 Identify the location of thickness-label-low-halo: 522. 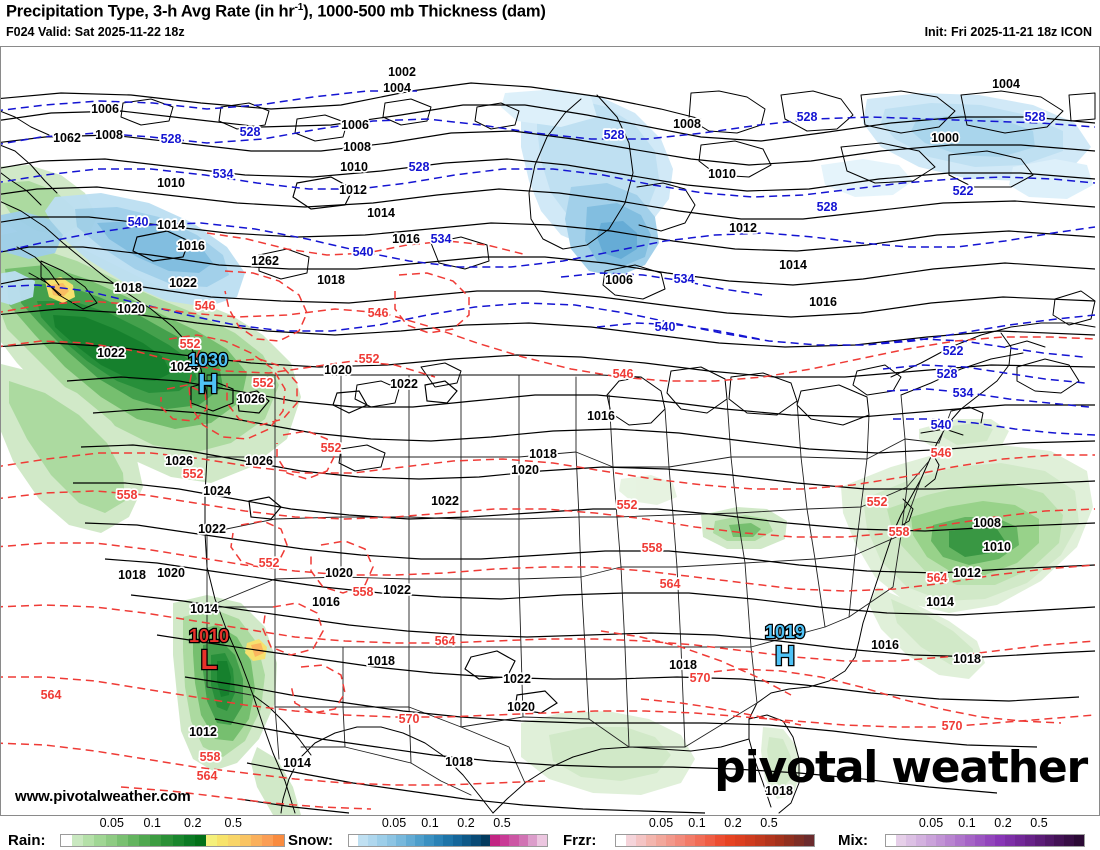
(963, 191).